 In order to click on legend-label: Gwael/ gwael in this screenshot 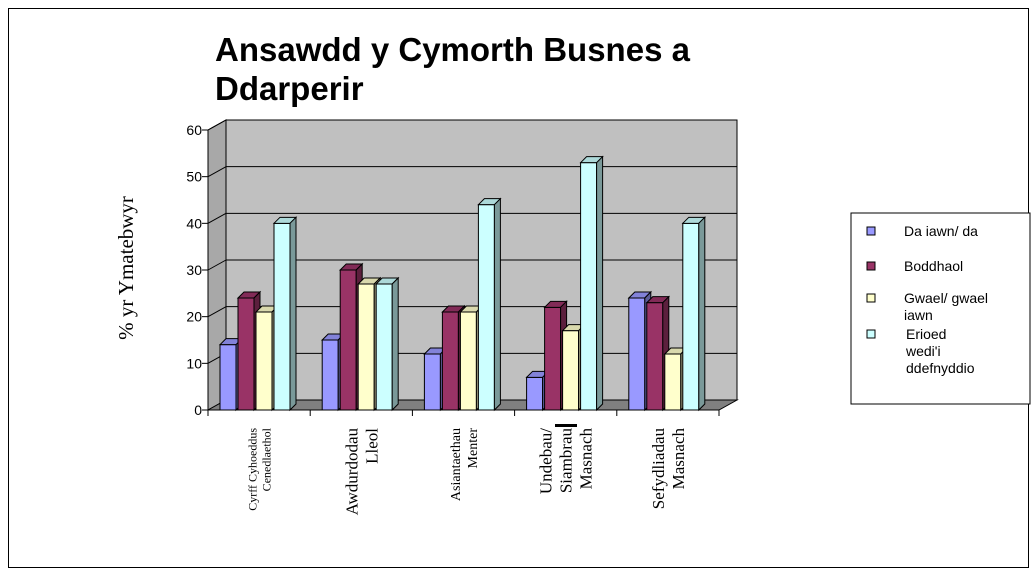, I will do `click(946, 298)`.